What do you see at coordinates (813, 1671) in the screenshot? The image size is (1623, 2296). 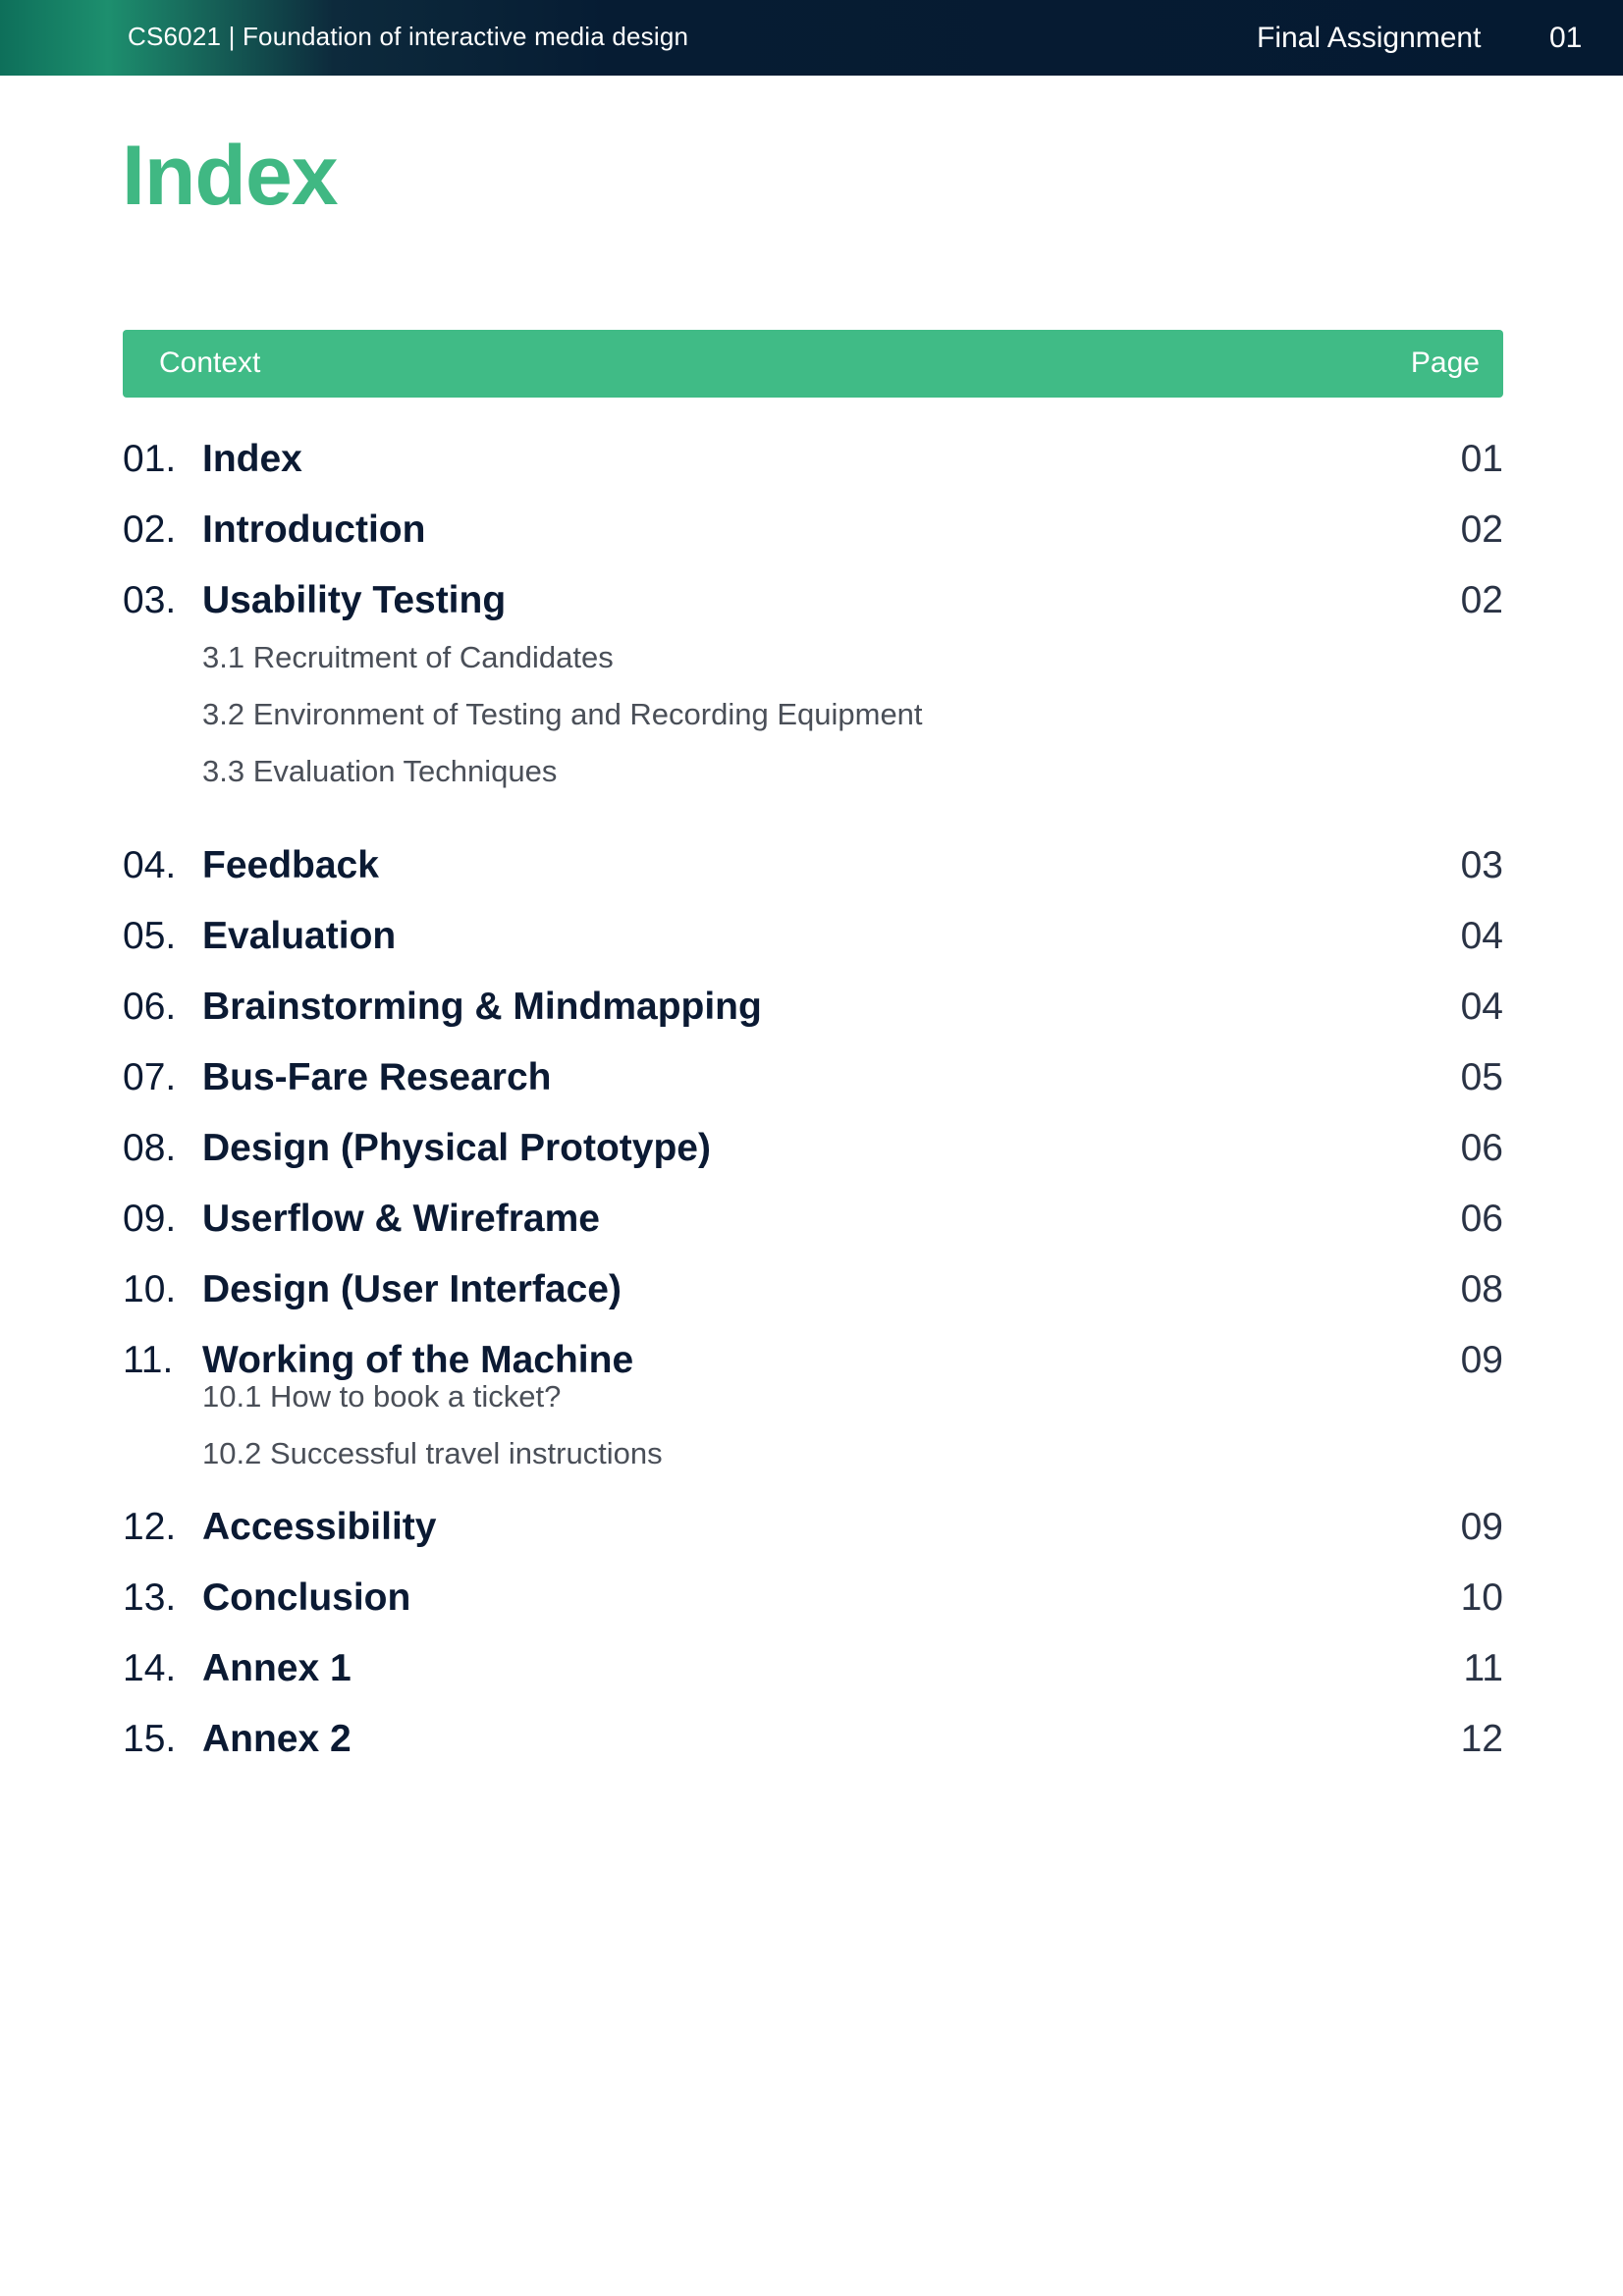 I see `toc-entry: 14. Annex 1 11` at bounding box center [813, 1671].